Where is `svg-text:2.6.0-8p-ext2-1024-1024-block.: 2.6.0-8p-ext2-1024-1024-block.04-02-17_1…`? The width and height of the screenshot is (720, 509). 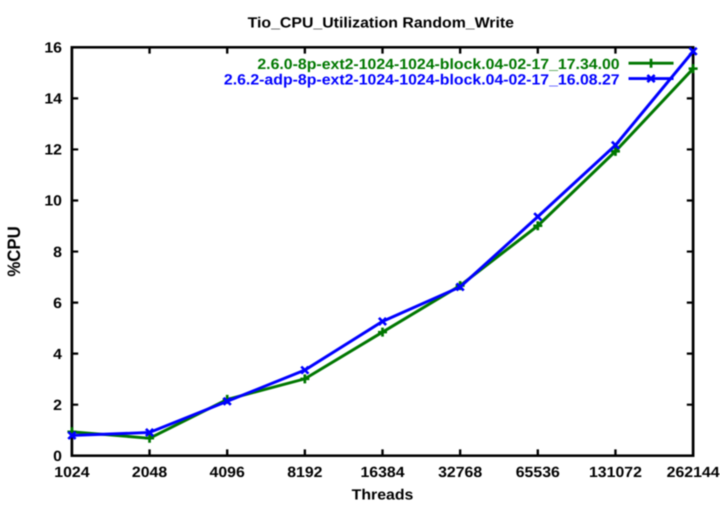
svg-text:2.6.0-8p-ext2-1024-1024-block.: 2.6.0-8p-ext2-1024-1024-block.04-02-17_1… is located at coordinates (438, 63).